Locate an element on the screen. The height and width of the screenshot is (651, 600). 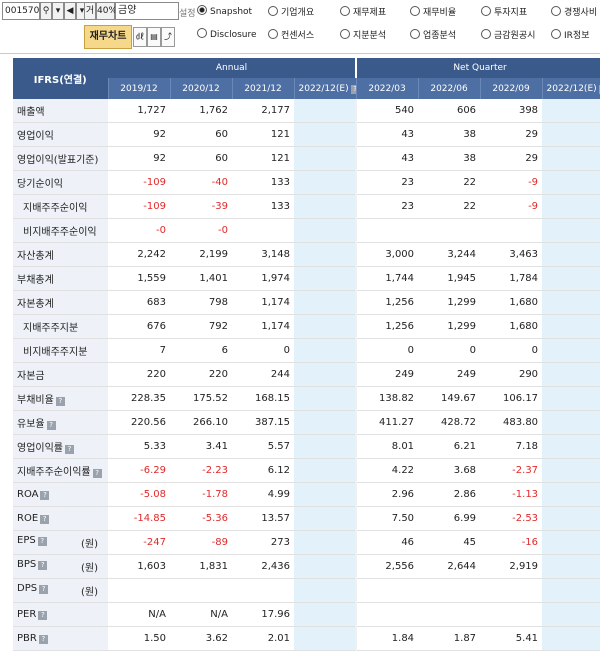
table-cell: -89 is located at coordinates (201, 542).